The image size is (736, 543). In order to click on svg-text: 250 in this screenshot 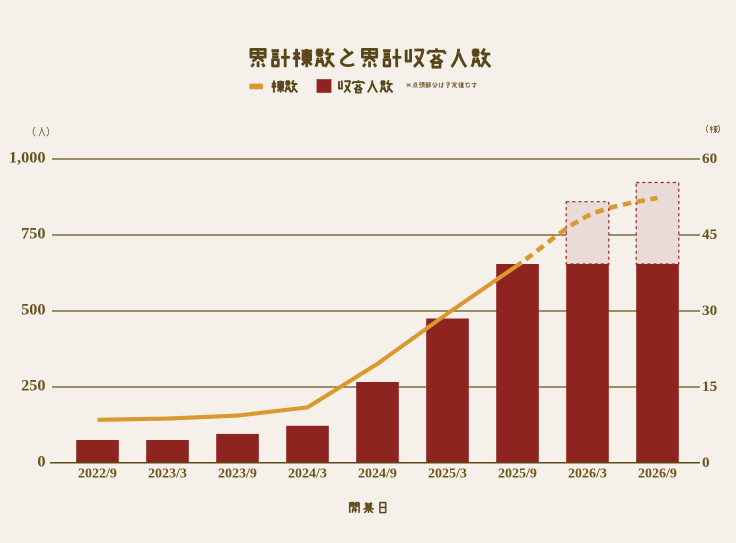, I will do `click(33, 385)`.